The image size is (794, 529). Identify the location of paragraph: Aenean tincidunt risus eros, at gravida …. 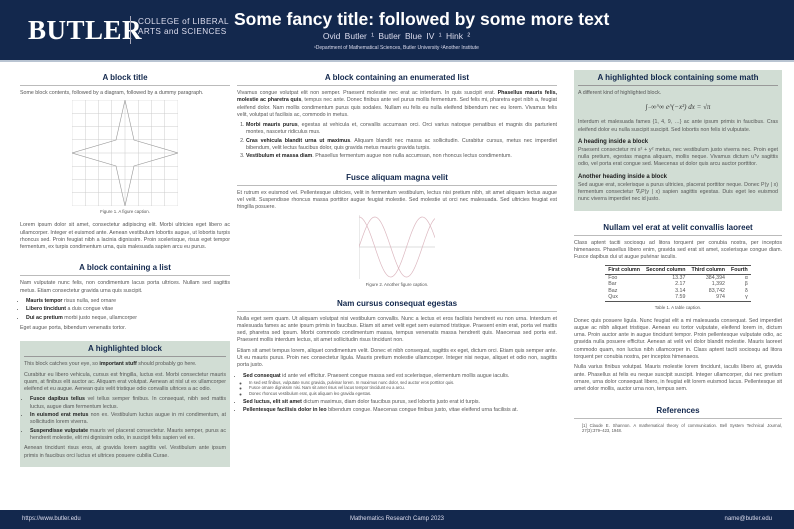
(125, 452).